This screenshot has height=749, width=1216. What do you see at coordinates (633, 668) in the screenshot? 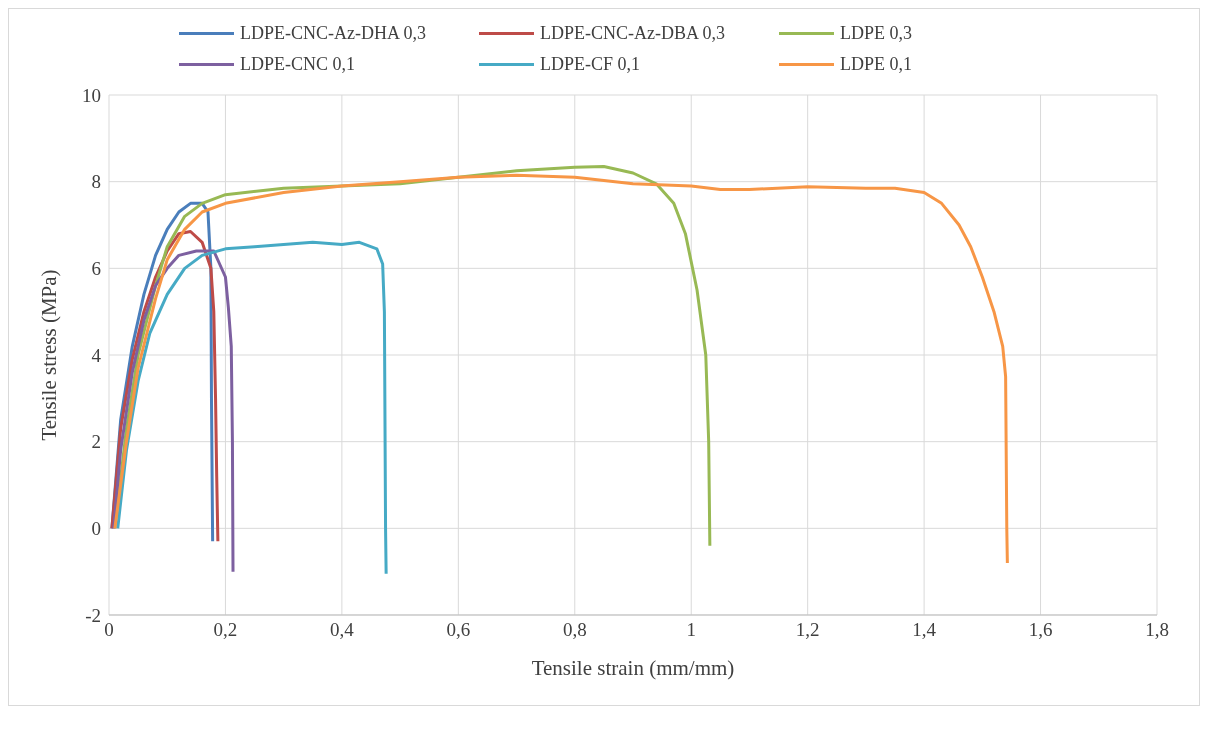
I see `x-axis-title: Tensile strain (mm/mm)` at bounding box center [633, 668].